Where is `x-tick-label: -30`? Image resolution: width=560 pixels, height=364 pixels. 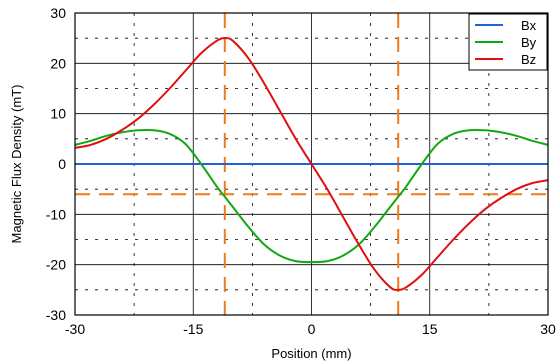
x-tick-label: -30 is located at coordinates (75, 329).